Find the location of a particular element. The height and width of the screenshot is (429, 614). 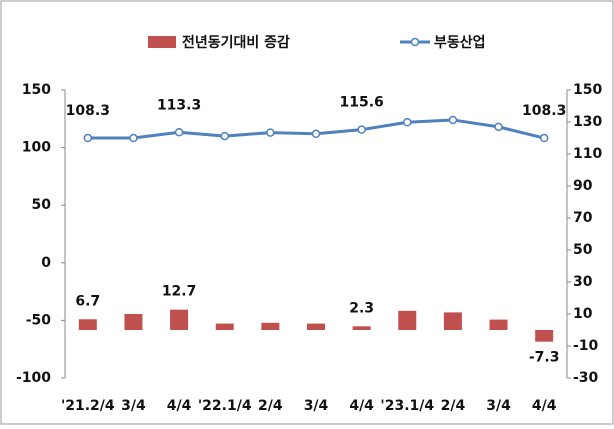

y2-tick-label: 10 is located at coordinates (583, 314).